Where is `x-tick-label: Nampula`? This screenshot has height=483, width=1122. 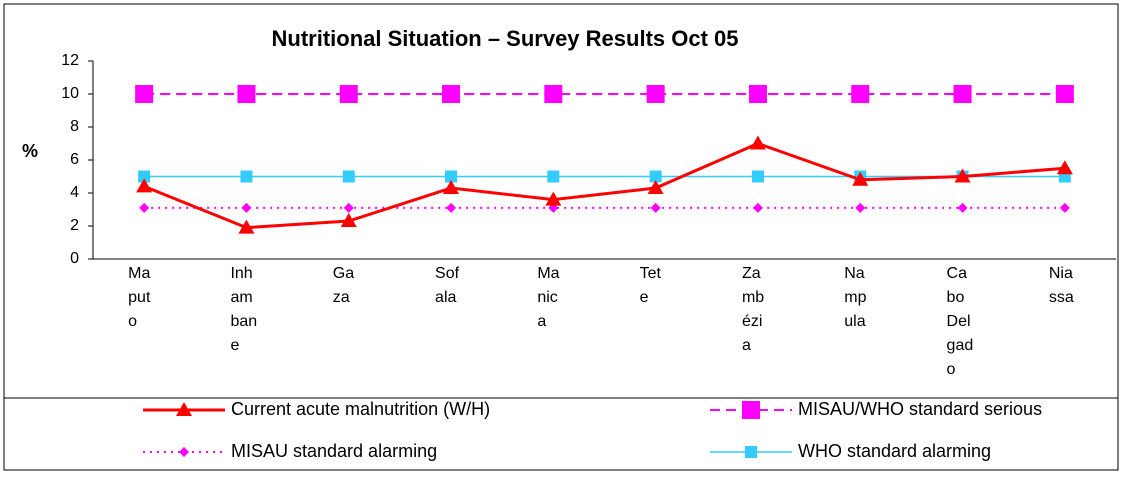 x-tick-label: Nampula is located at coordinates (855, 297).